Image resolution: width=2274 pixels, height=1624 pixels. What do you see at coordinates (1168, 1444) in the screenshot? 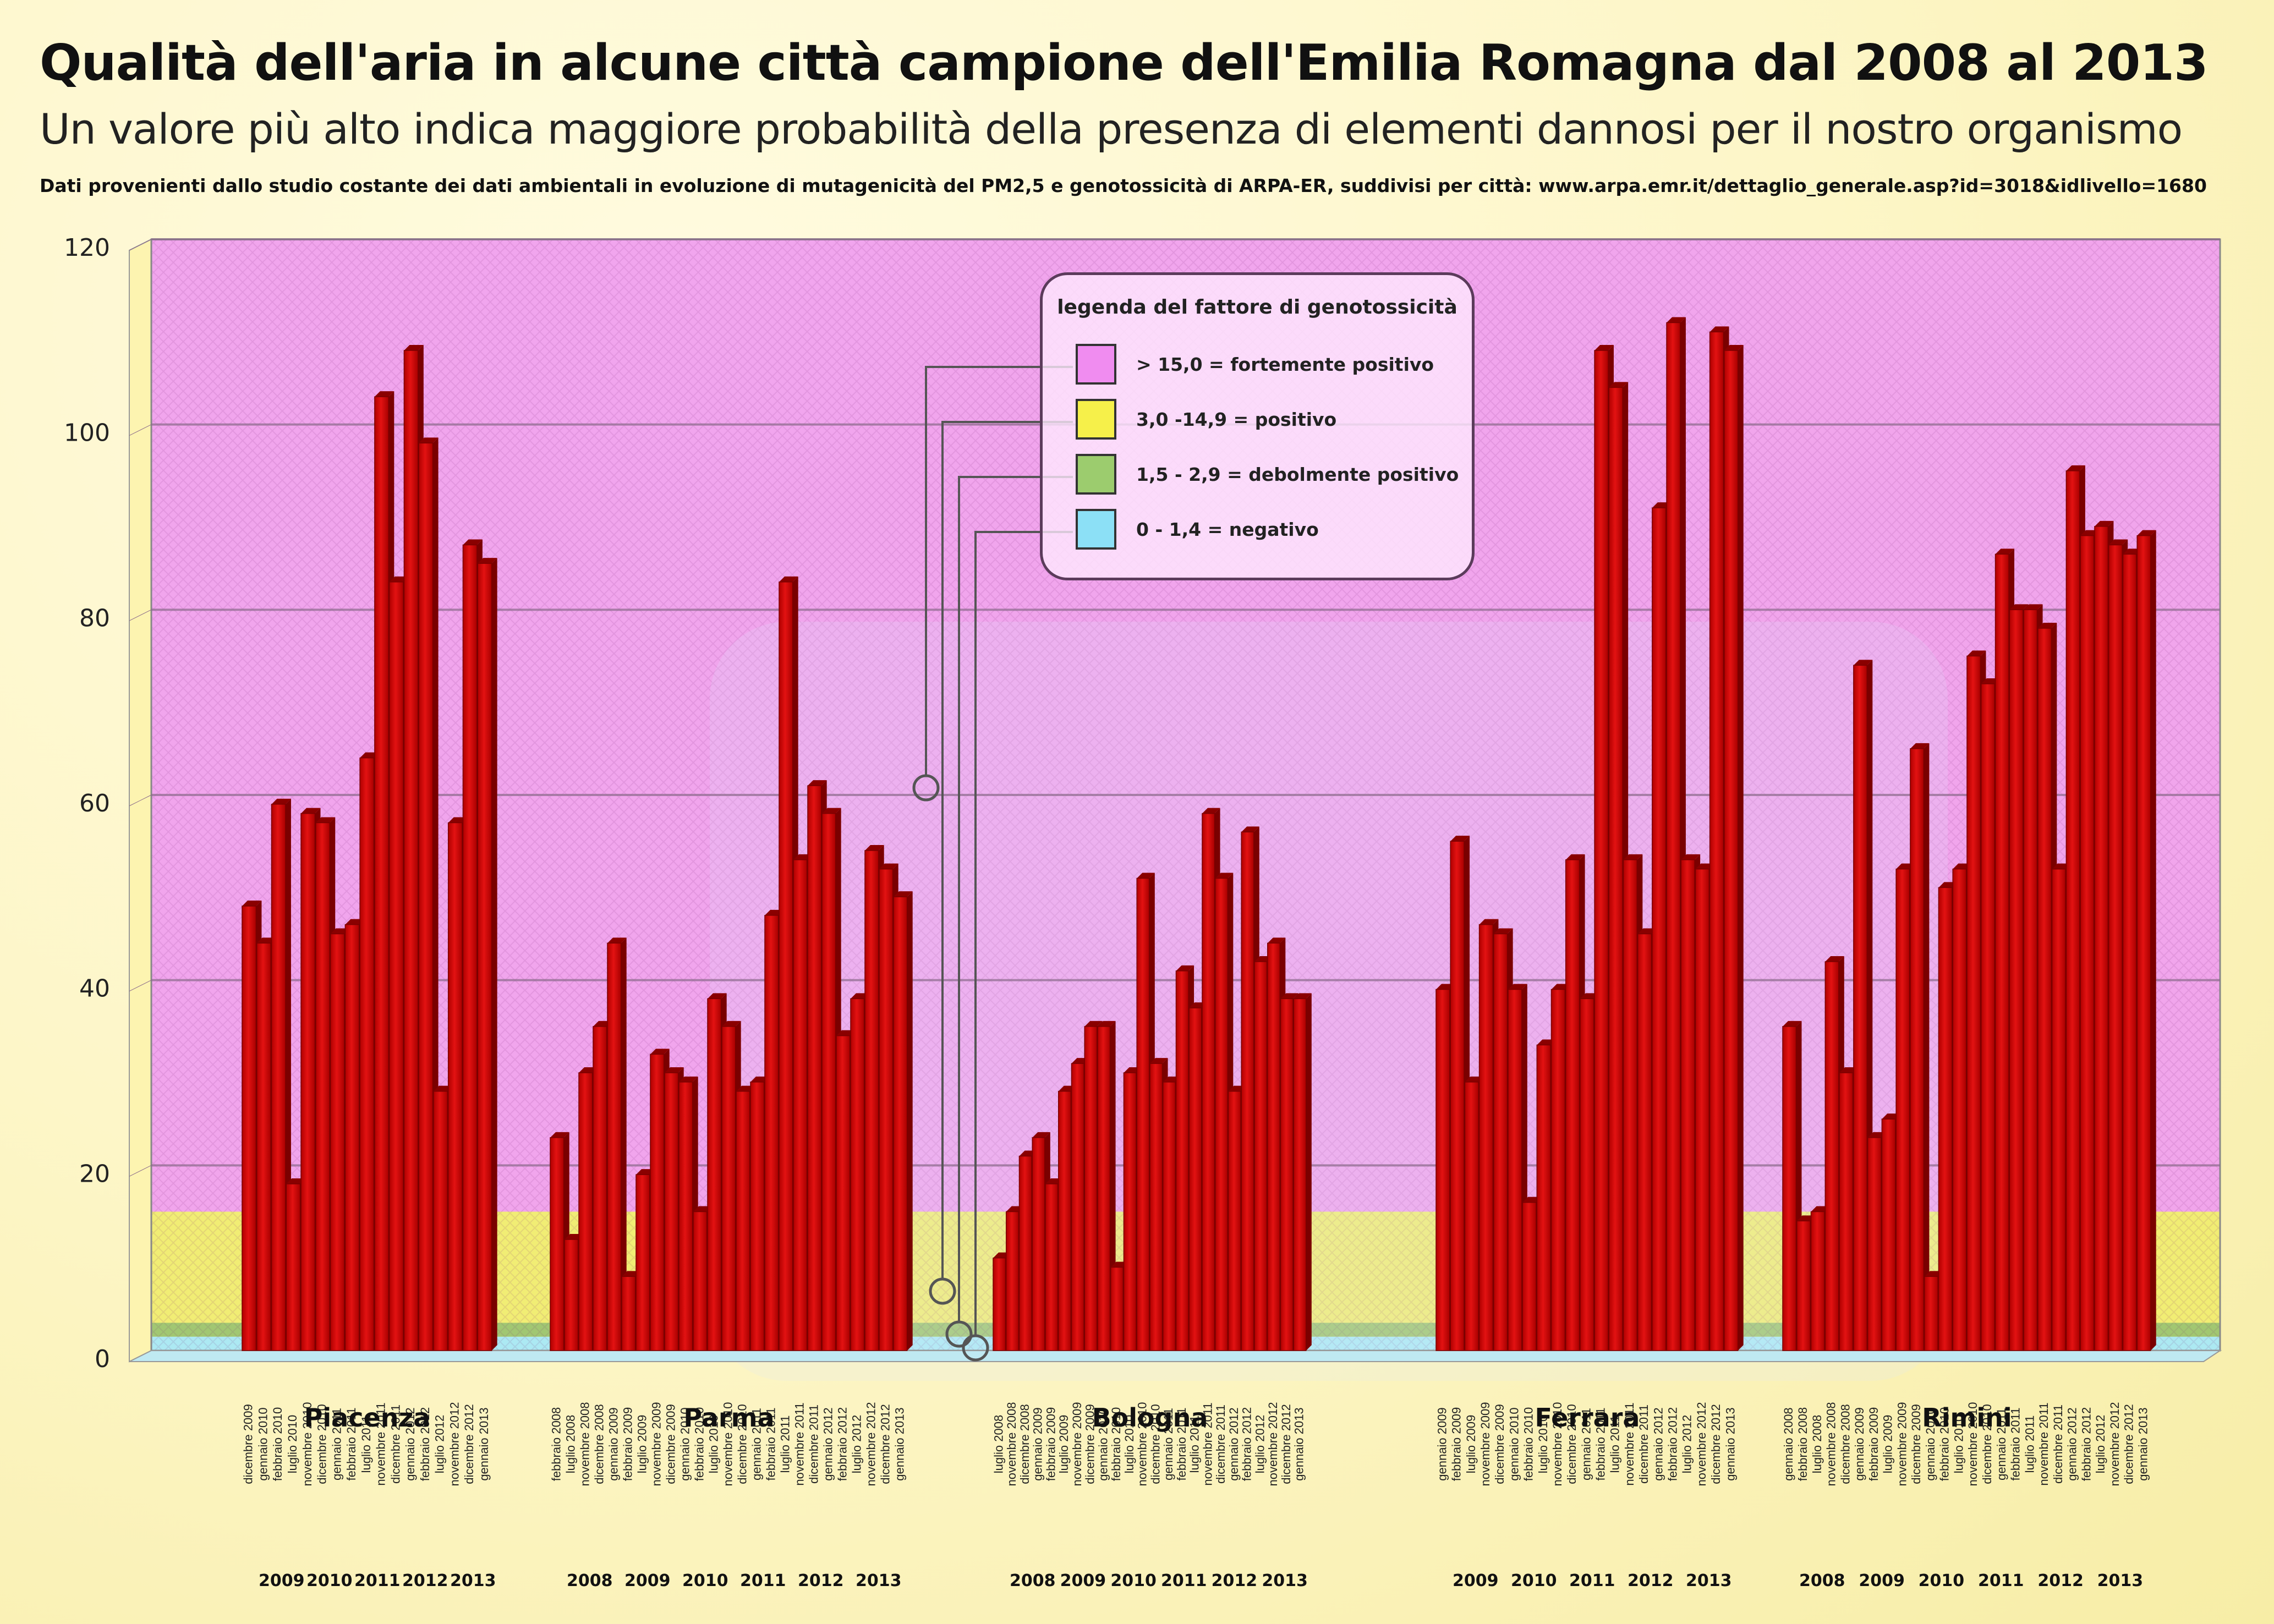
I see `x-tick-label: gennaio 2011` at bounding box center [1168, 1444].